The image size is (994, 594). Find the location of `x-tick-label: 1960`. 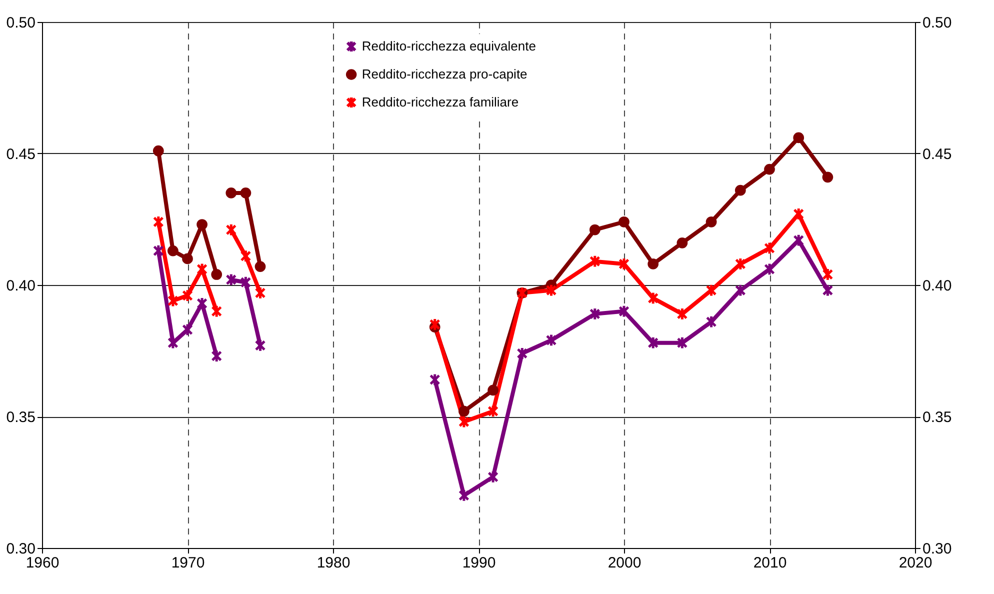

x-tick-label: 1960 is located at coordinates (43, 563).